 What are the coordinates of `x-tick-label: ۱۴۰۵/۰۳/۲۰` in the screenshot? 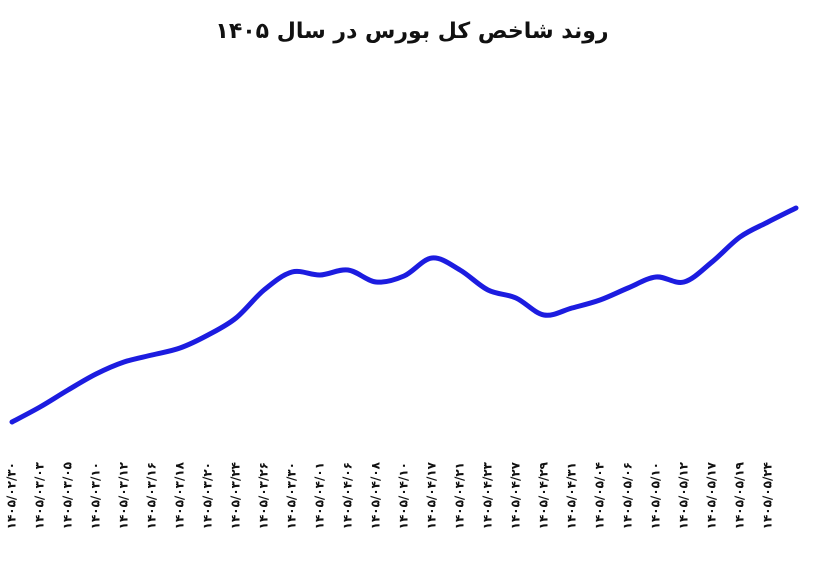 It's located at (208, 495).